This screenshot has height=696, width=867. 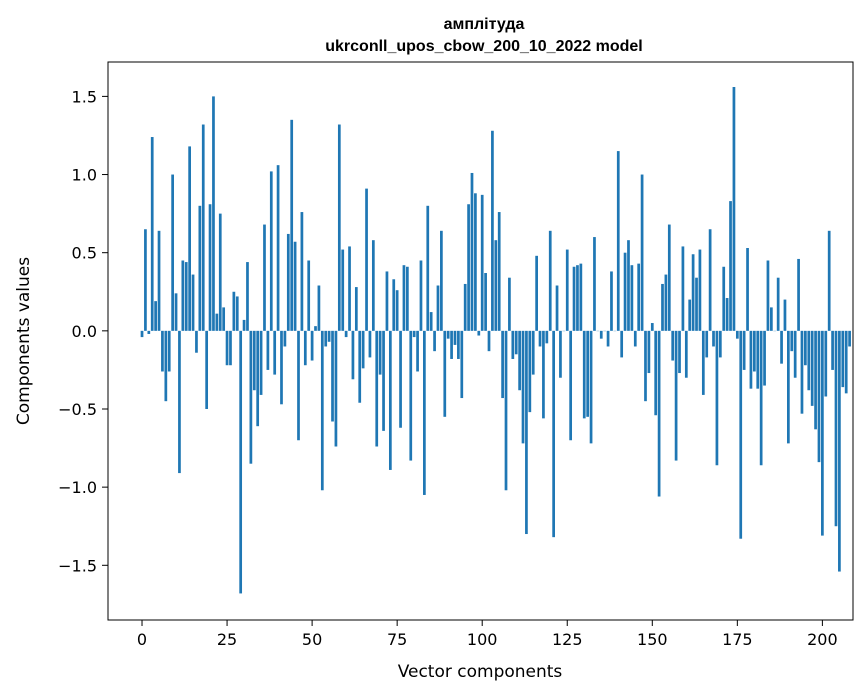 What do you see at coordinates (397, 639) in the screenshot?
I see `x-tick-label: 75` at bounding box center [397, 639].